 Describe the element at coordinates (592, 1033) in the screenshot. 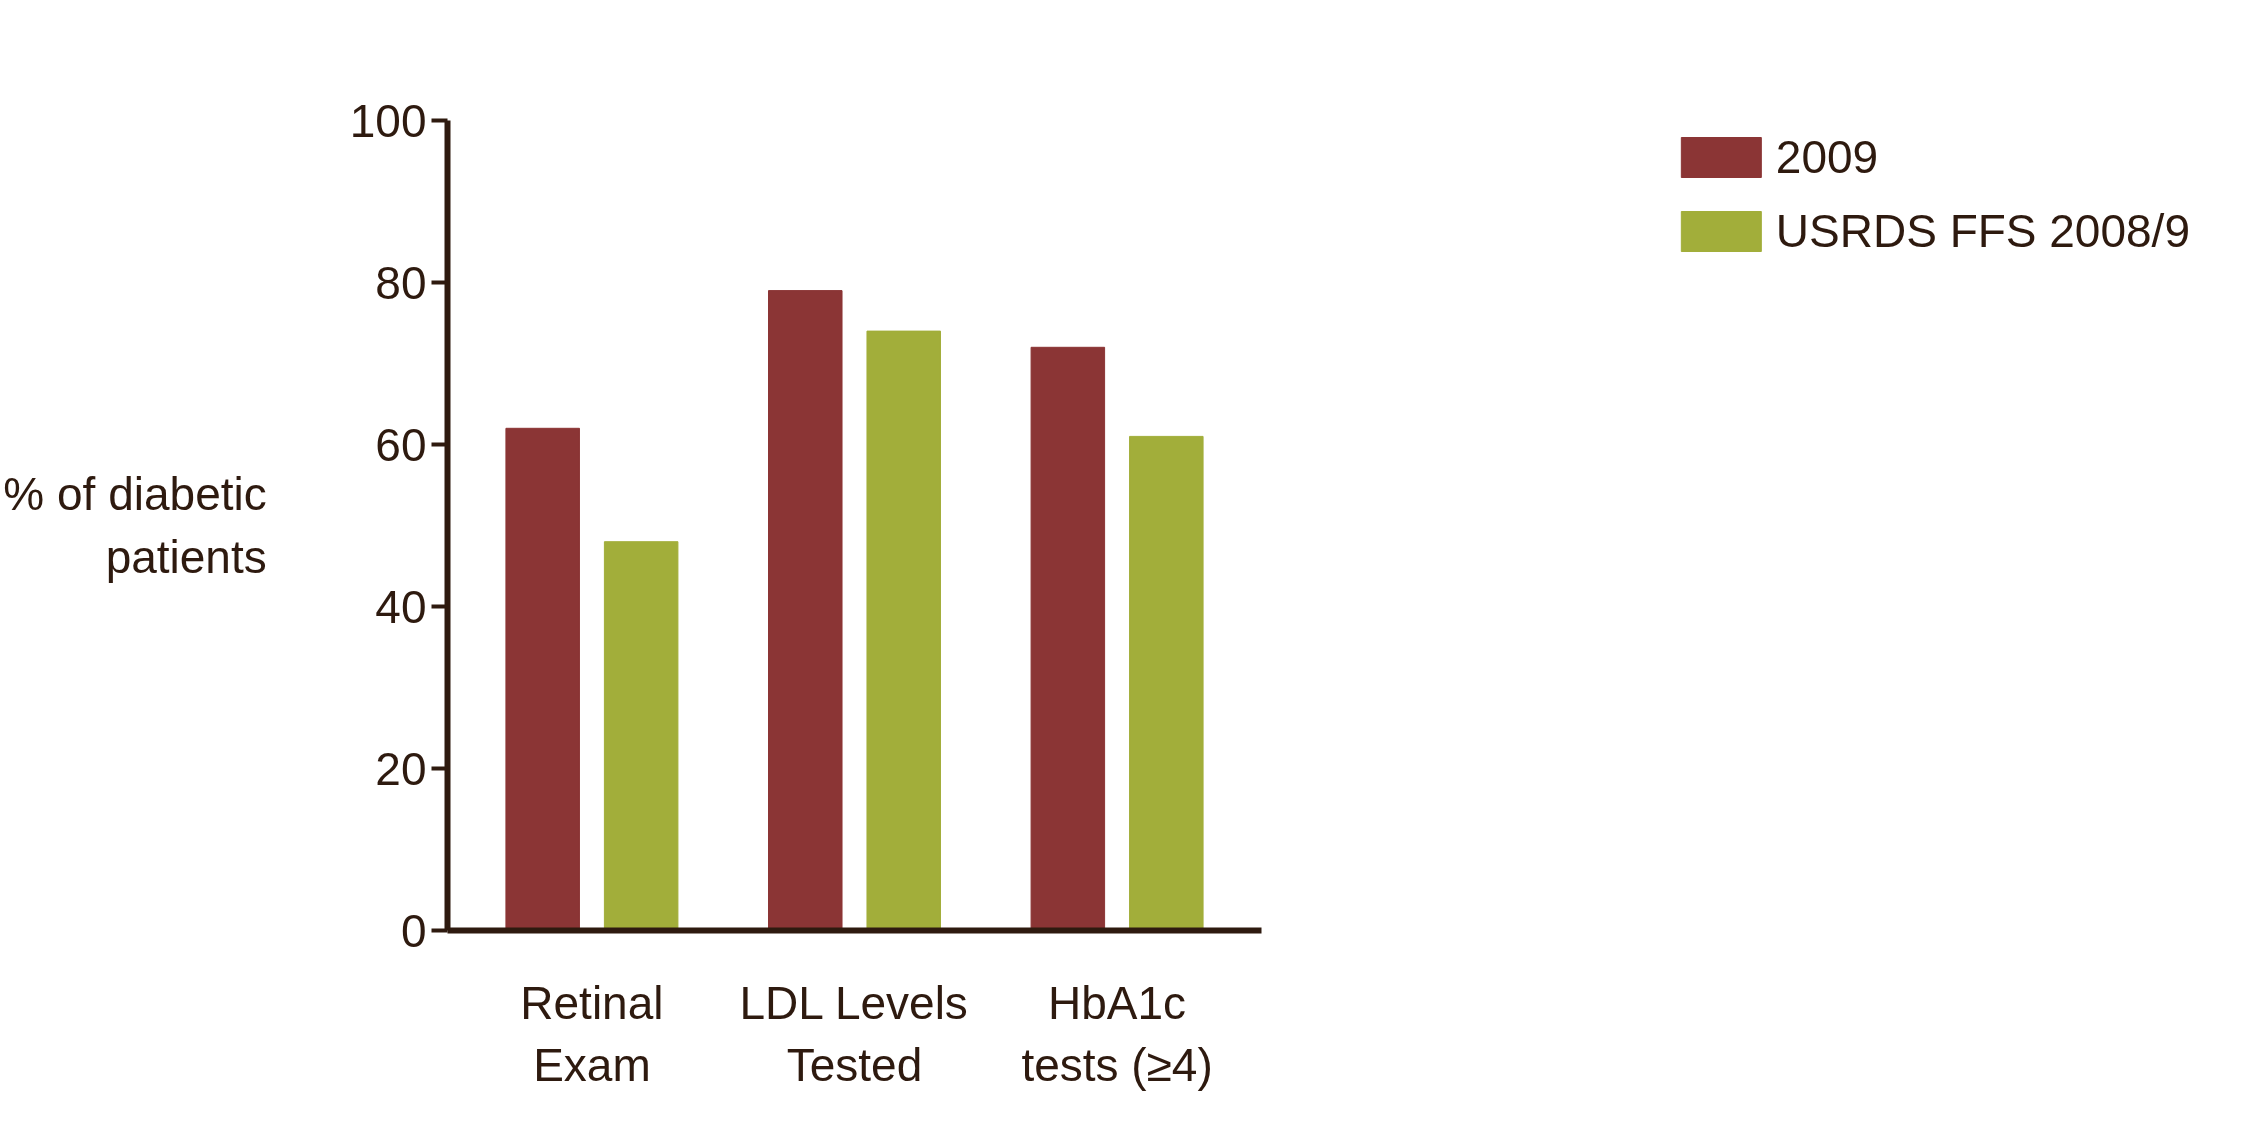

I see `x-tick-label: Retinal Exam` at that location.